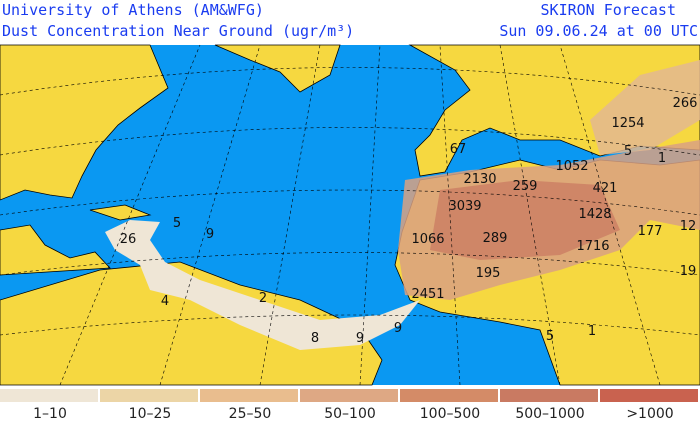 Image resolution: width=700 pixels, height=421 pixels. I want to click on dust-core, so click(525, 220).